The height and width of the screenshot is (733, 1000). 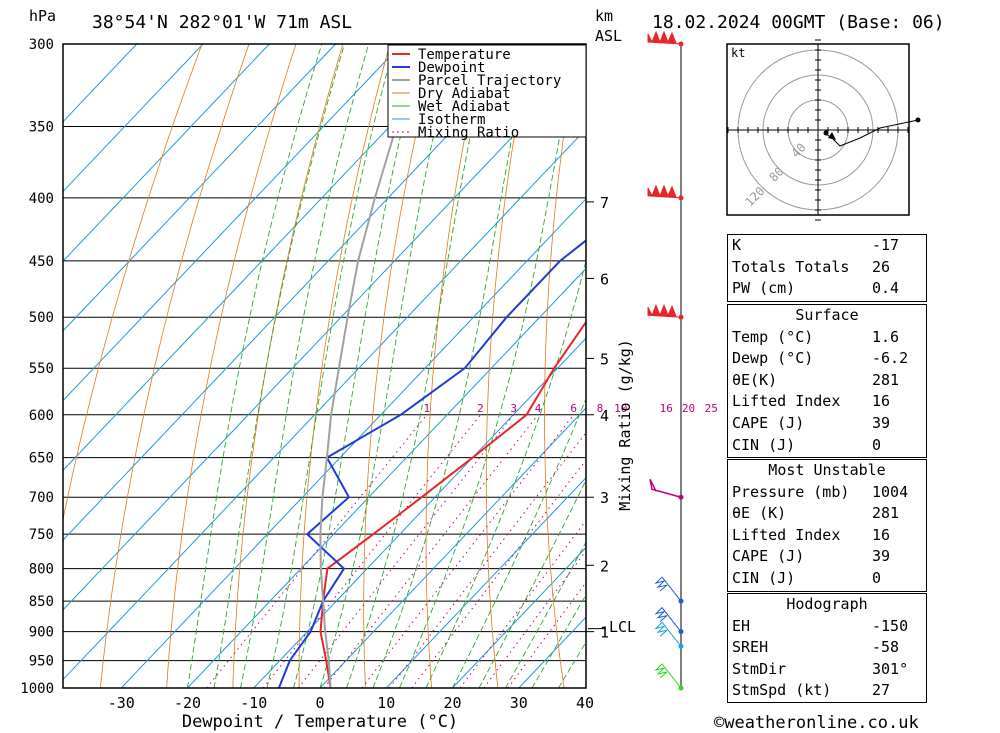 I want to click on hodo-row-sreh: SREH -58, so click(x=816, y=647).